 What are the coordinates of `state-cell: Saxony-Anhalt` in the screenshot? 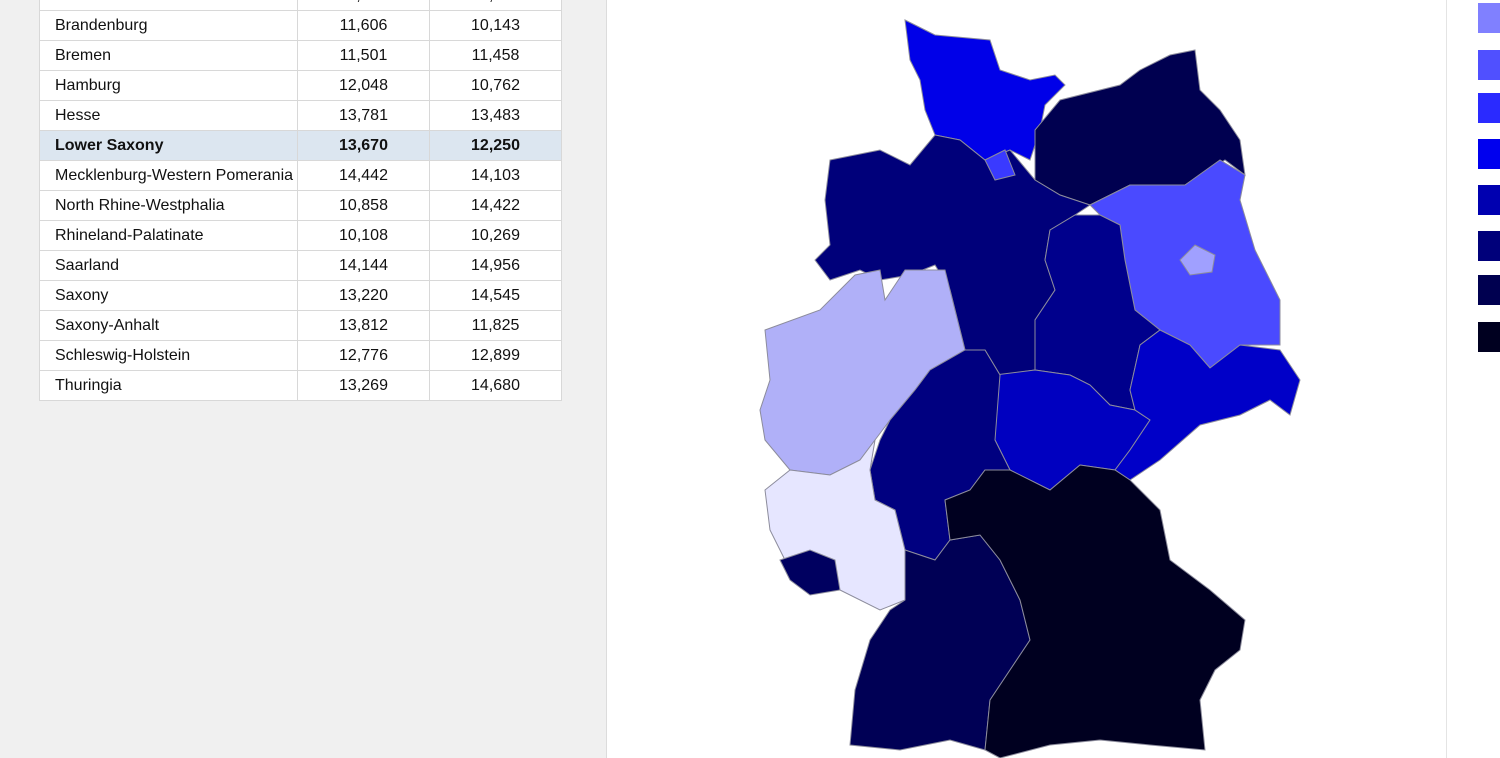 It's located at (168, 325).